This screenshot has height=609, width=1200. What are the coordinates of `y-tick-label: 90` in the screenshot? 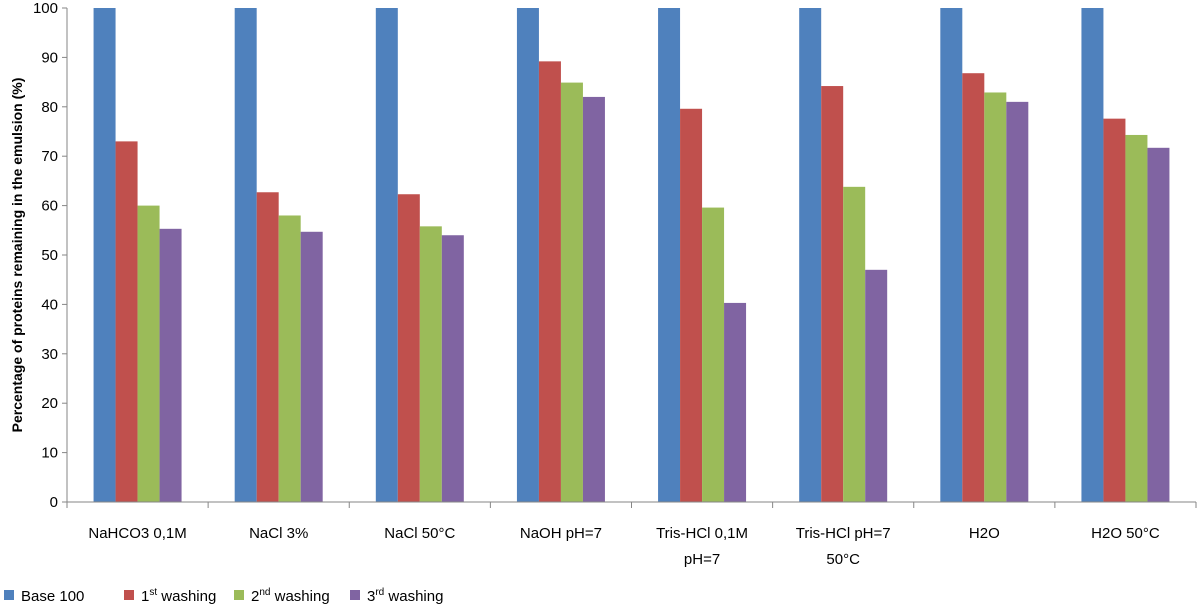 It's located at (49, 57).